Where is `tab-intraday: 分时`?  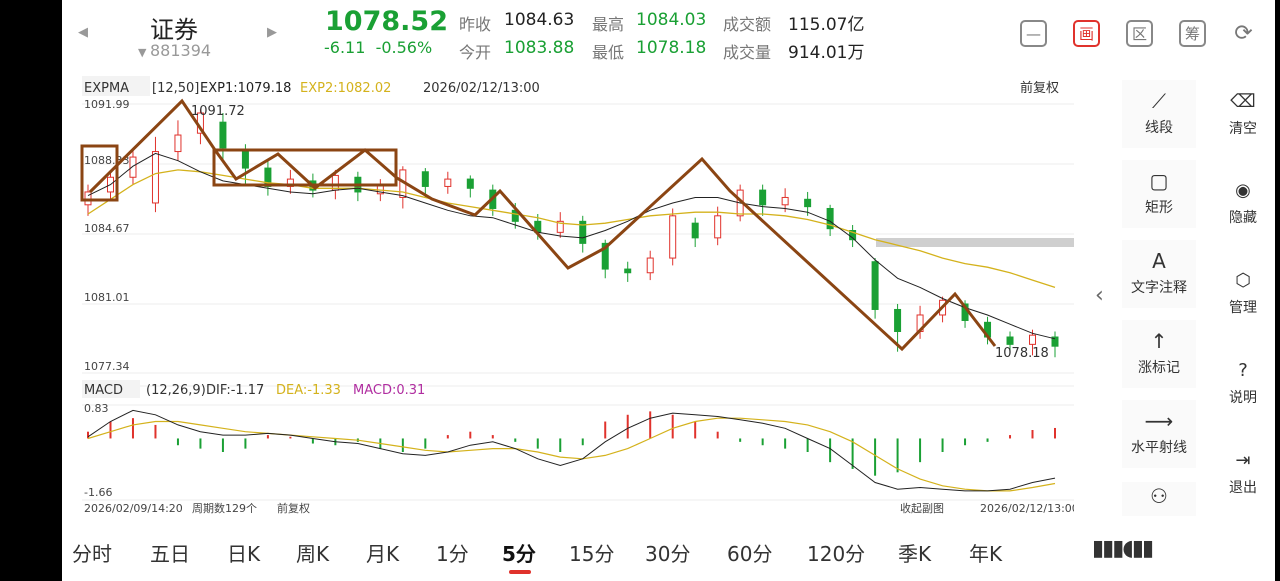 tab-intraday: 分时 is located at coordinates (92, 554).